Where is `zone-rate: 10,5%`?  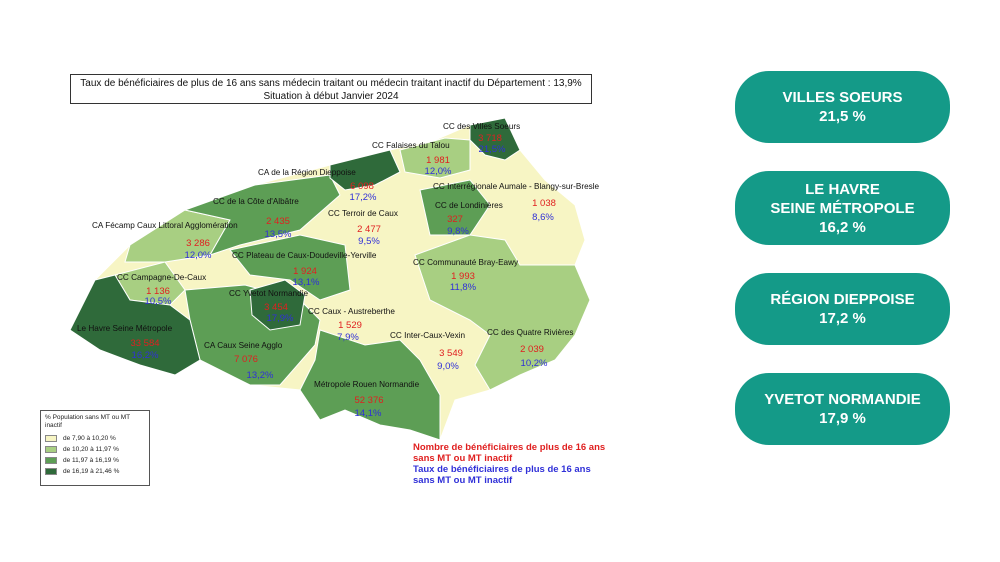
zone-rate: 10,5% is located at coordinates (158, 301).